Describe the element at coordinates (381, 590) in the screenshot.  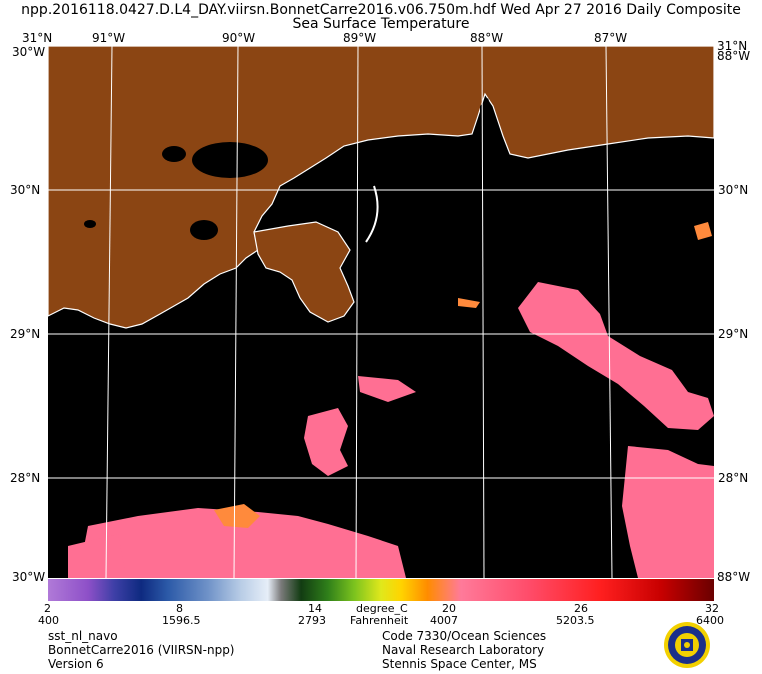
I see `sst-colorbar` at that location.